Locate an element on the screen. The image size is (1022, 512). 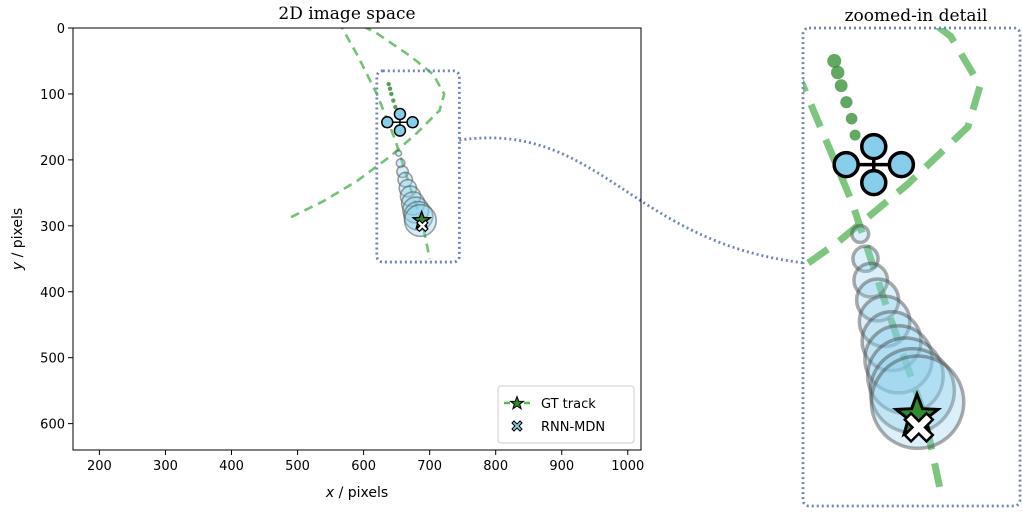
plot-clip is located at coordinates (368, 144).